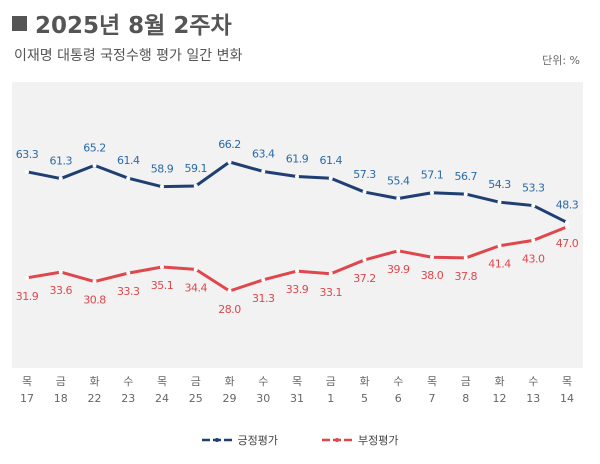 The width and height of the screenshot is (600, 464). I want to click on data-label: 30.8, so click(94, 300).